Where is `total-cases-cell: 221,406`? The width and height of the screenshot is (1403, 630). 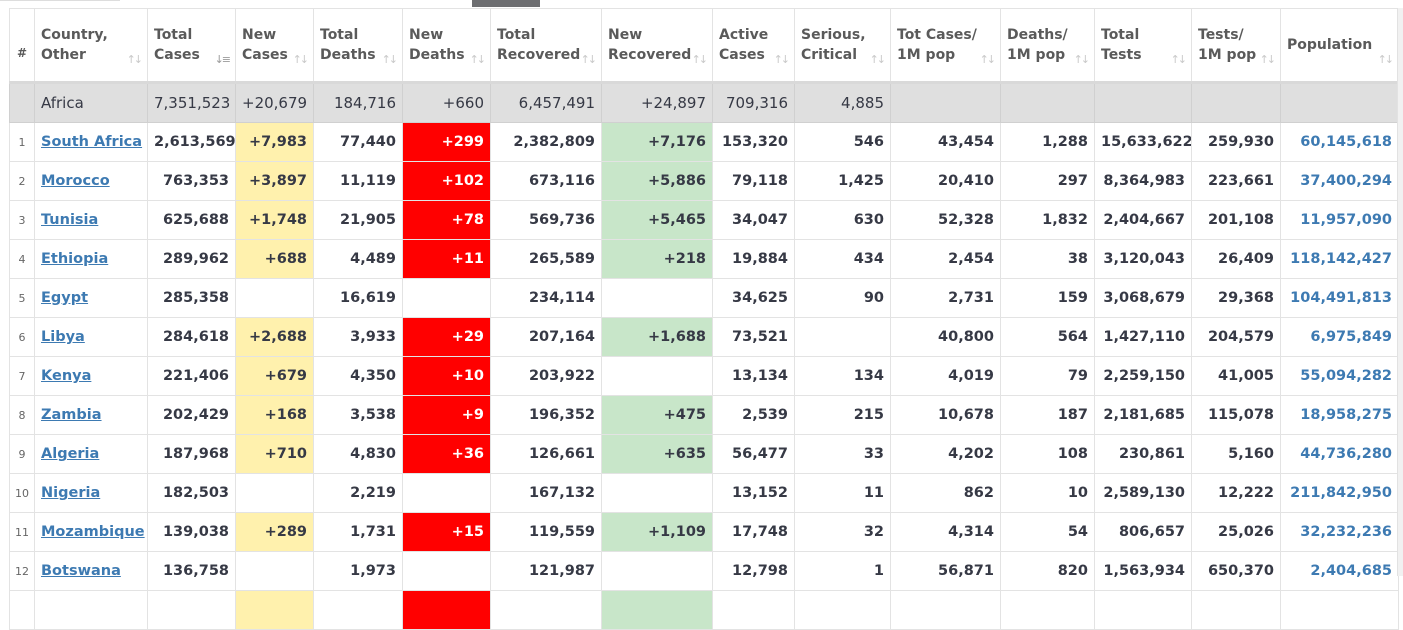 total-cases-cell: 221,406 is located at coordinates (191, 376).